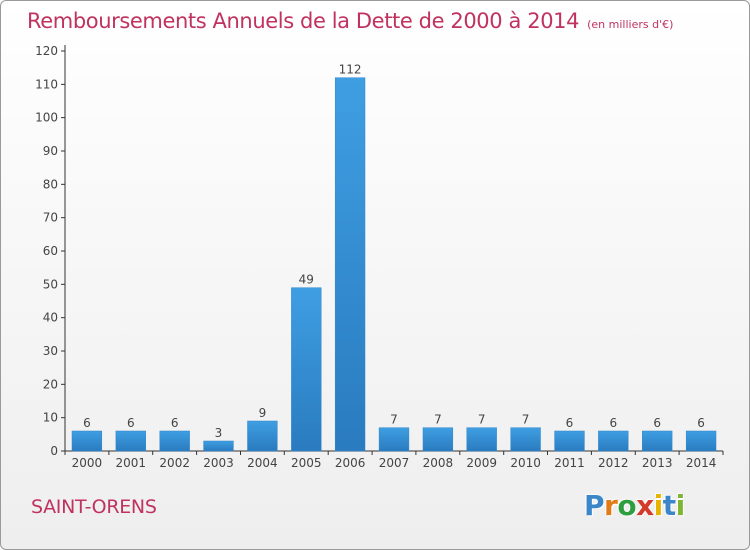  What do you see at coordinates (701, 463) in the screenshot?
I see `x-tick-label: 2014` at bounding box center [701, 463].